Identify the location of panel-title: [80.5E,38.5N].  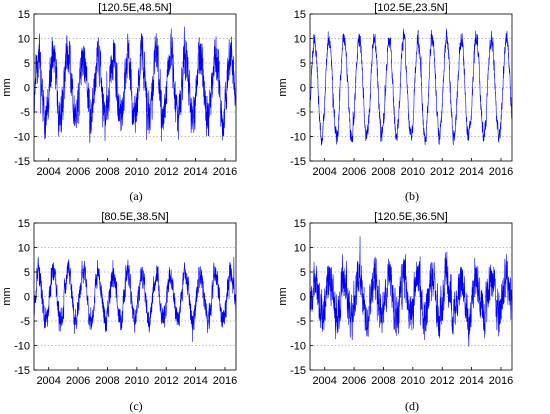
(134, 217).